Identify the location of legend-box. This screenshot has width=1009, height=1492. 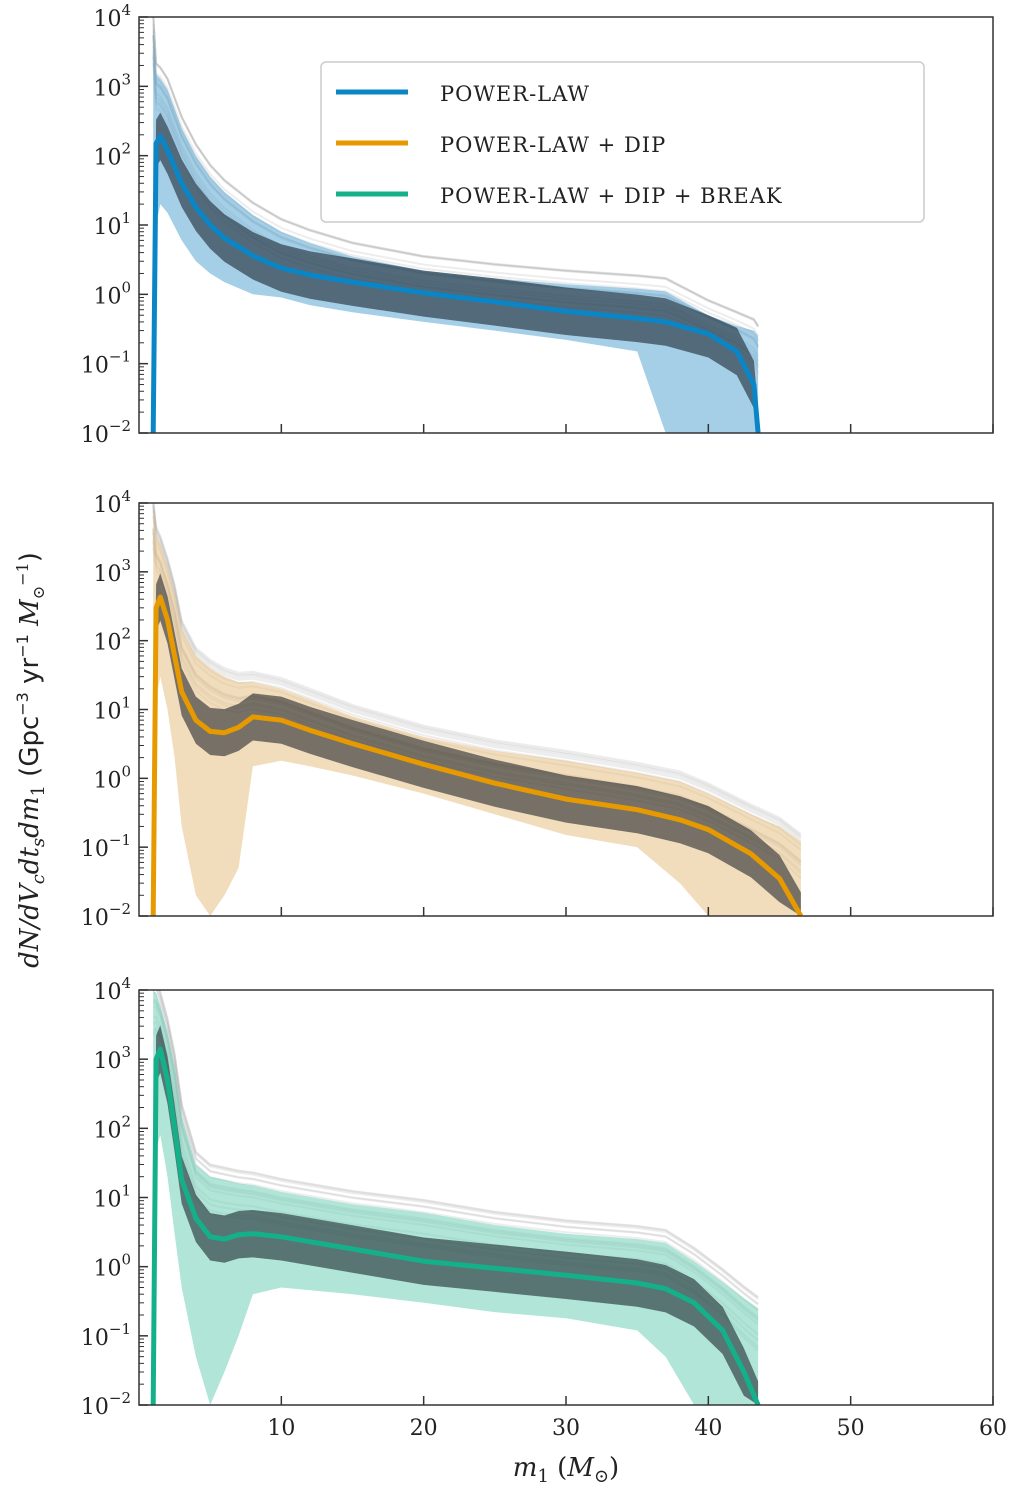
(622, 142).